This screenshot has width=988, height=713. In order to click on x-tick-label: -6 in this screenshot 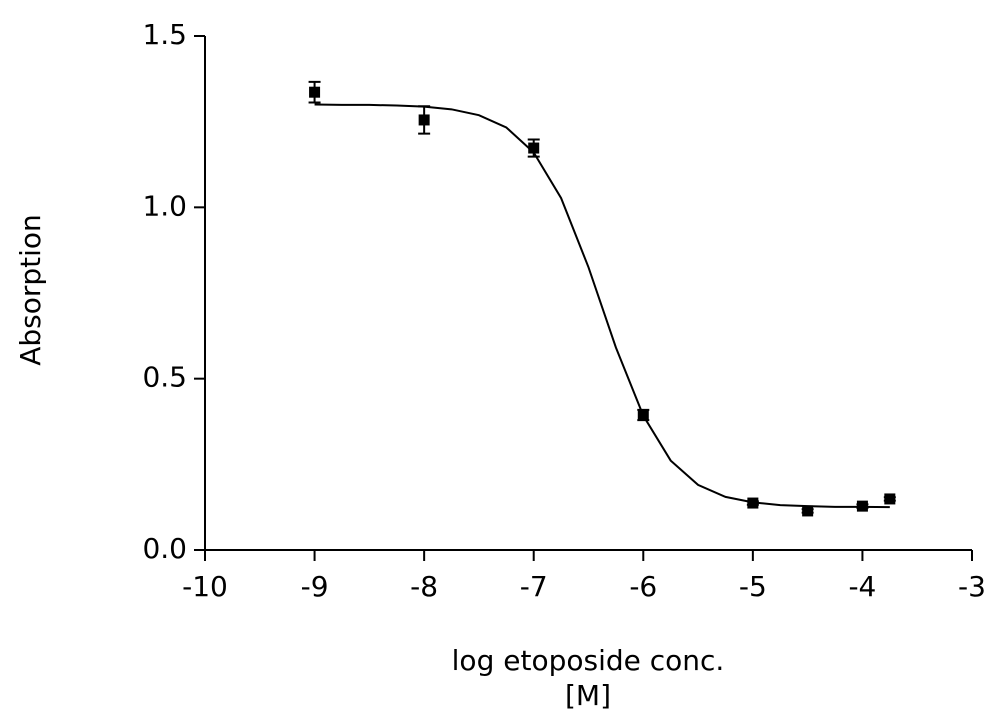, I will do `click(643, 586)`.